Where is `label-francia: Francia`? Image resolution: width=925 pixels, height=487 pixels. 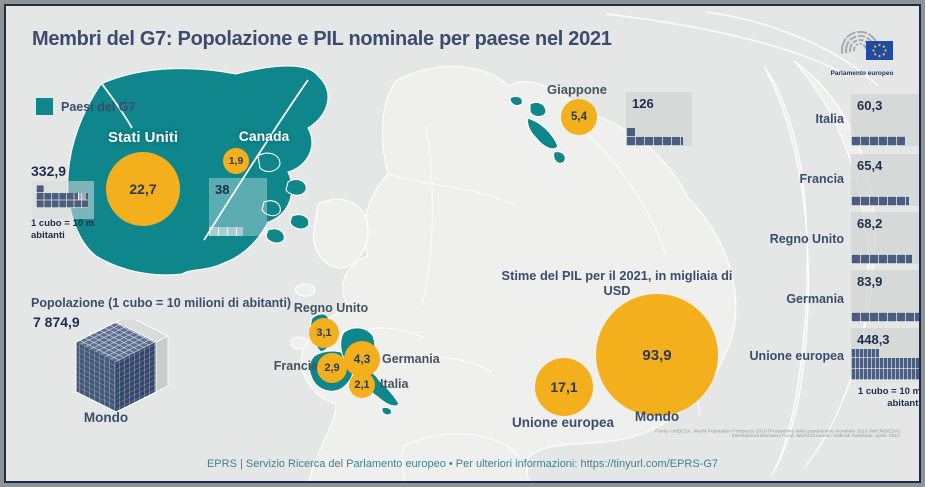
label-francia: Francia is located at coordinates (296, 366).